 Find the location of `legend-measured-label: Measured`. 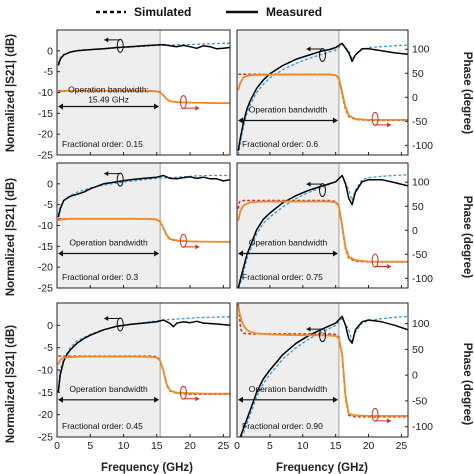

legend-measured-label: Measured is located at coordinates (294, 12).